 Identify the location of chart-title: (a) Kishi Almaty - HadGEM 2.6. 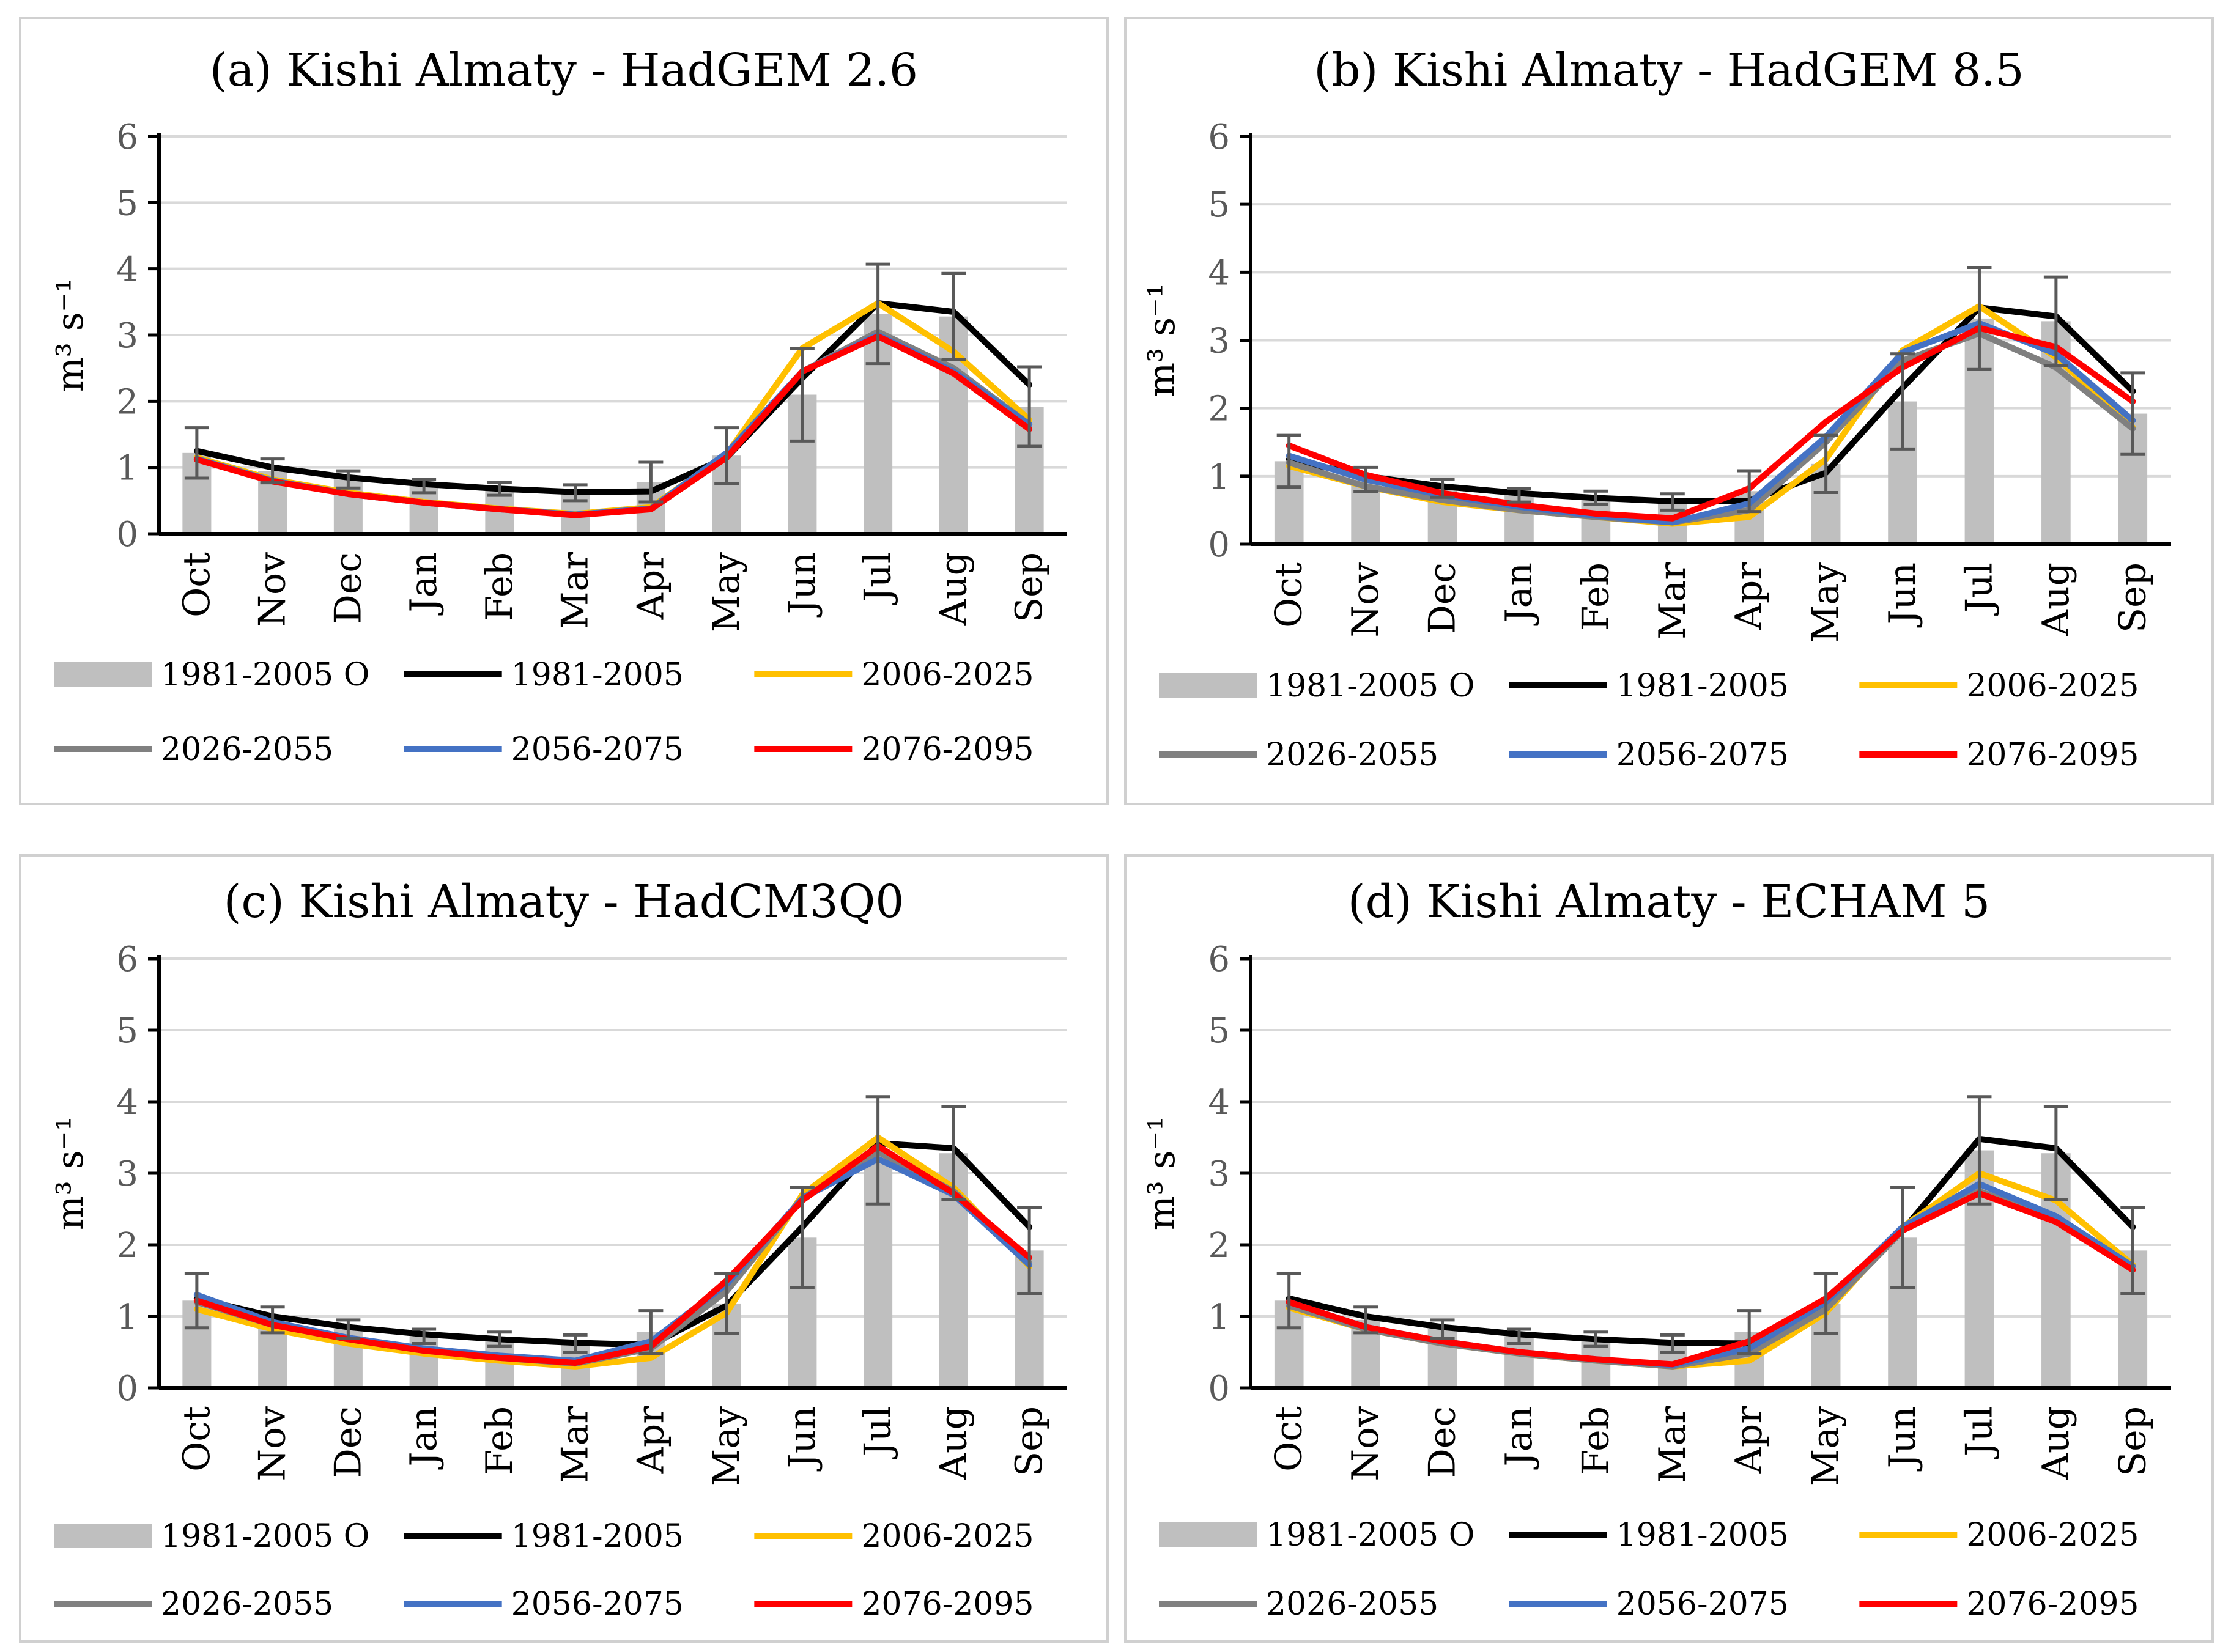
(564, 70).